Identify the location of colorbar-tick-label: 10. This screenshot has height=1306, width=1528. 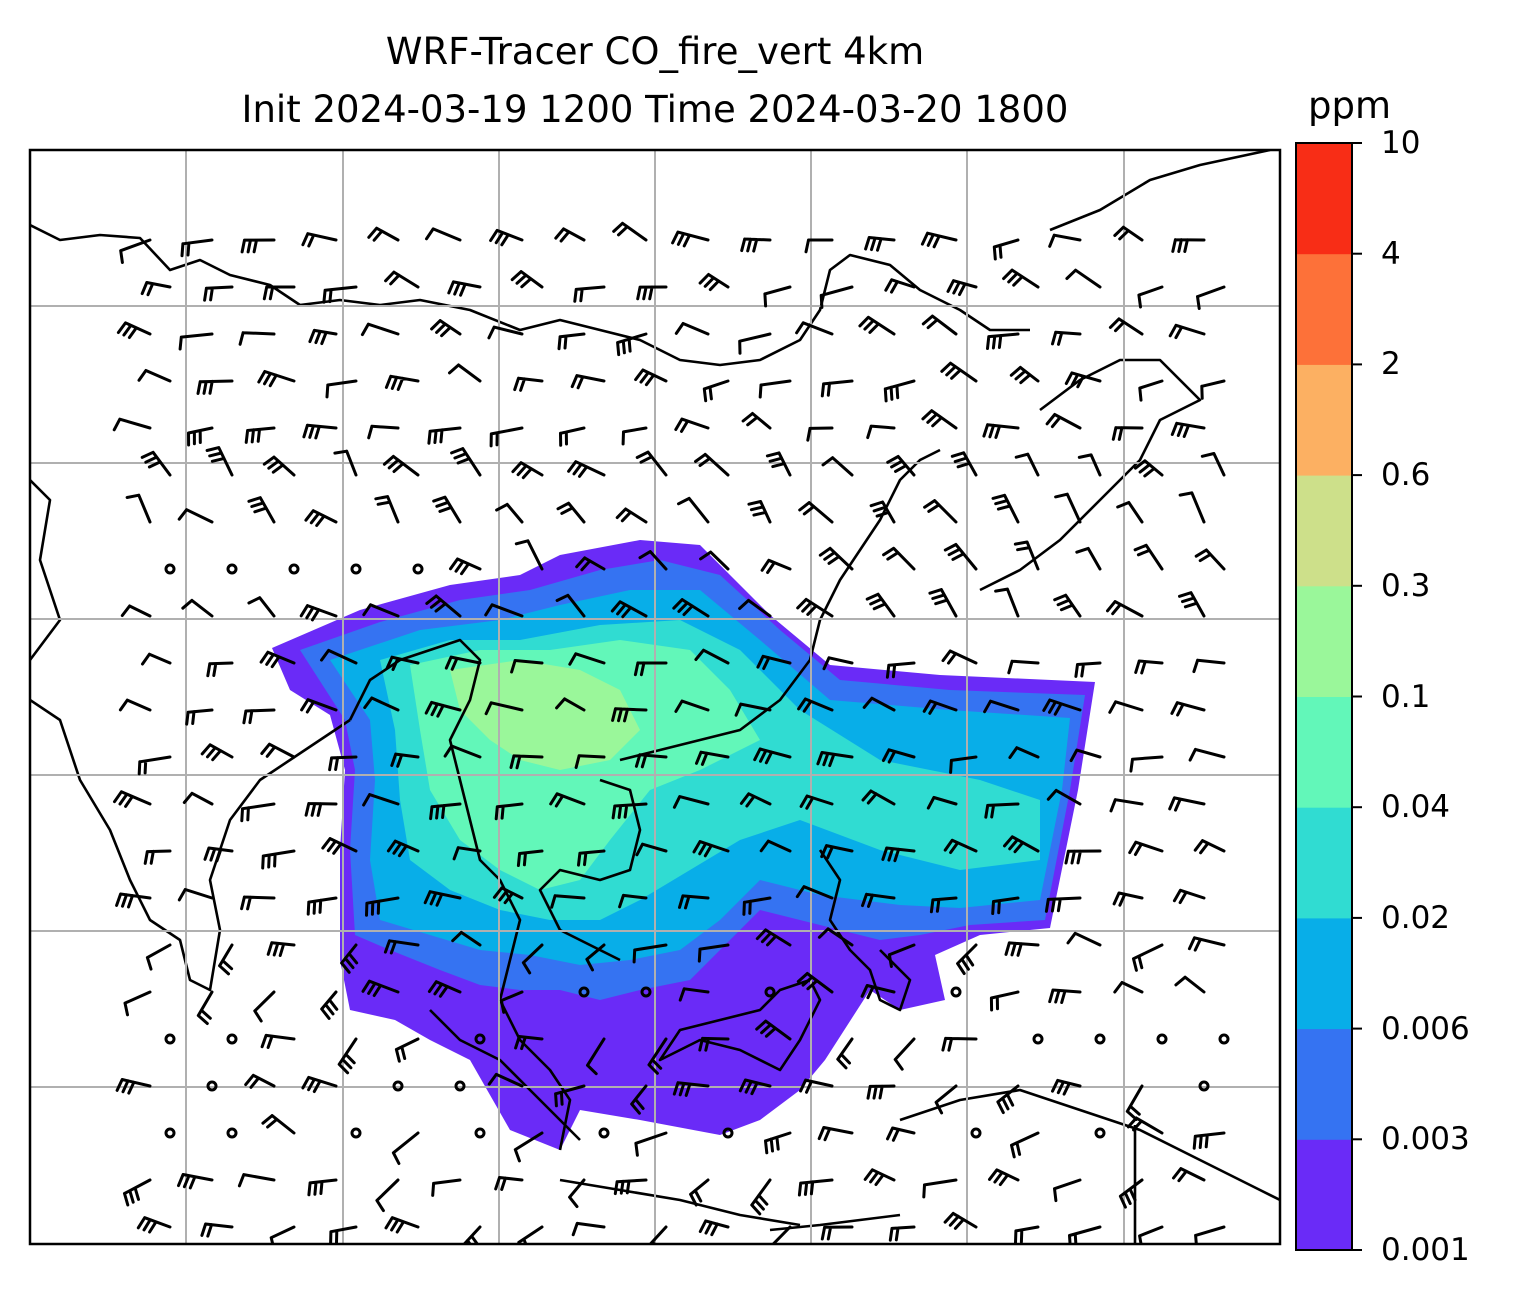
(1401, 143).